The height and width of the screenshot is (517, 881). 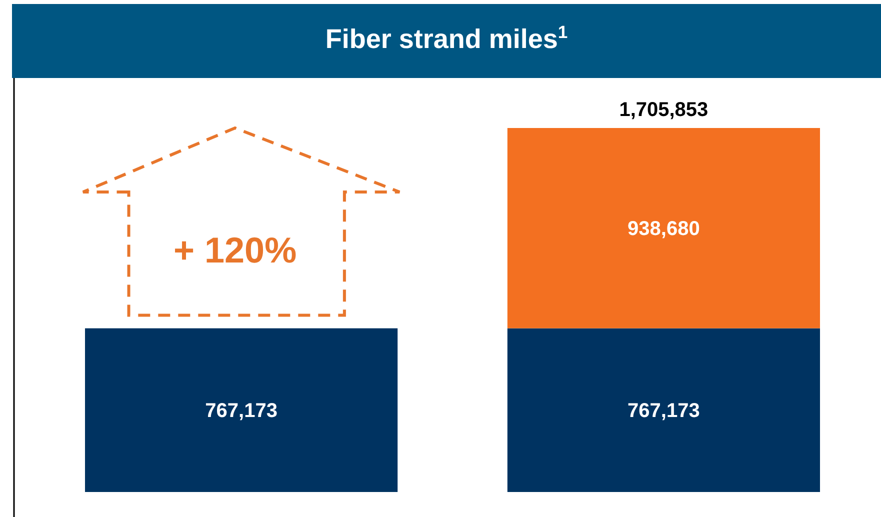 What do you see at coordinates (235, 250) in the screenshot?
I see `annotation: + 120%` at bounding box center [235, 250].